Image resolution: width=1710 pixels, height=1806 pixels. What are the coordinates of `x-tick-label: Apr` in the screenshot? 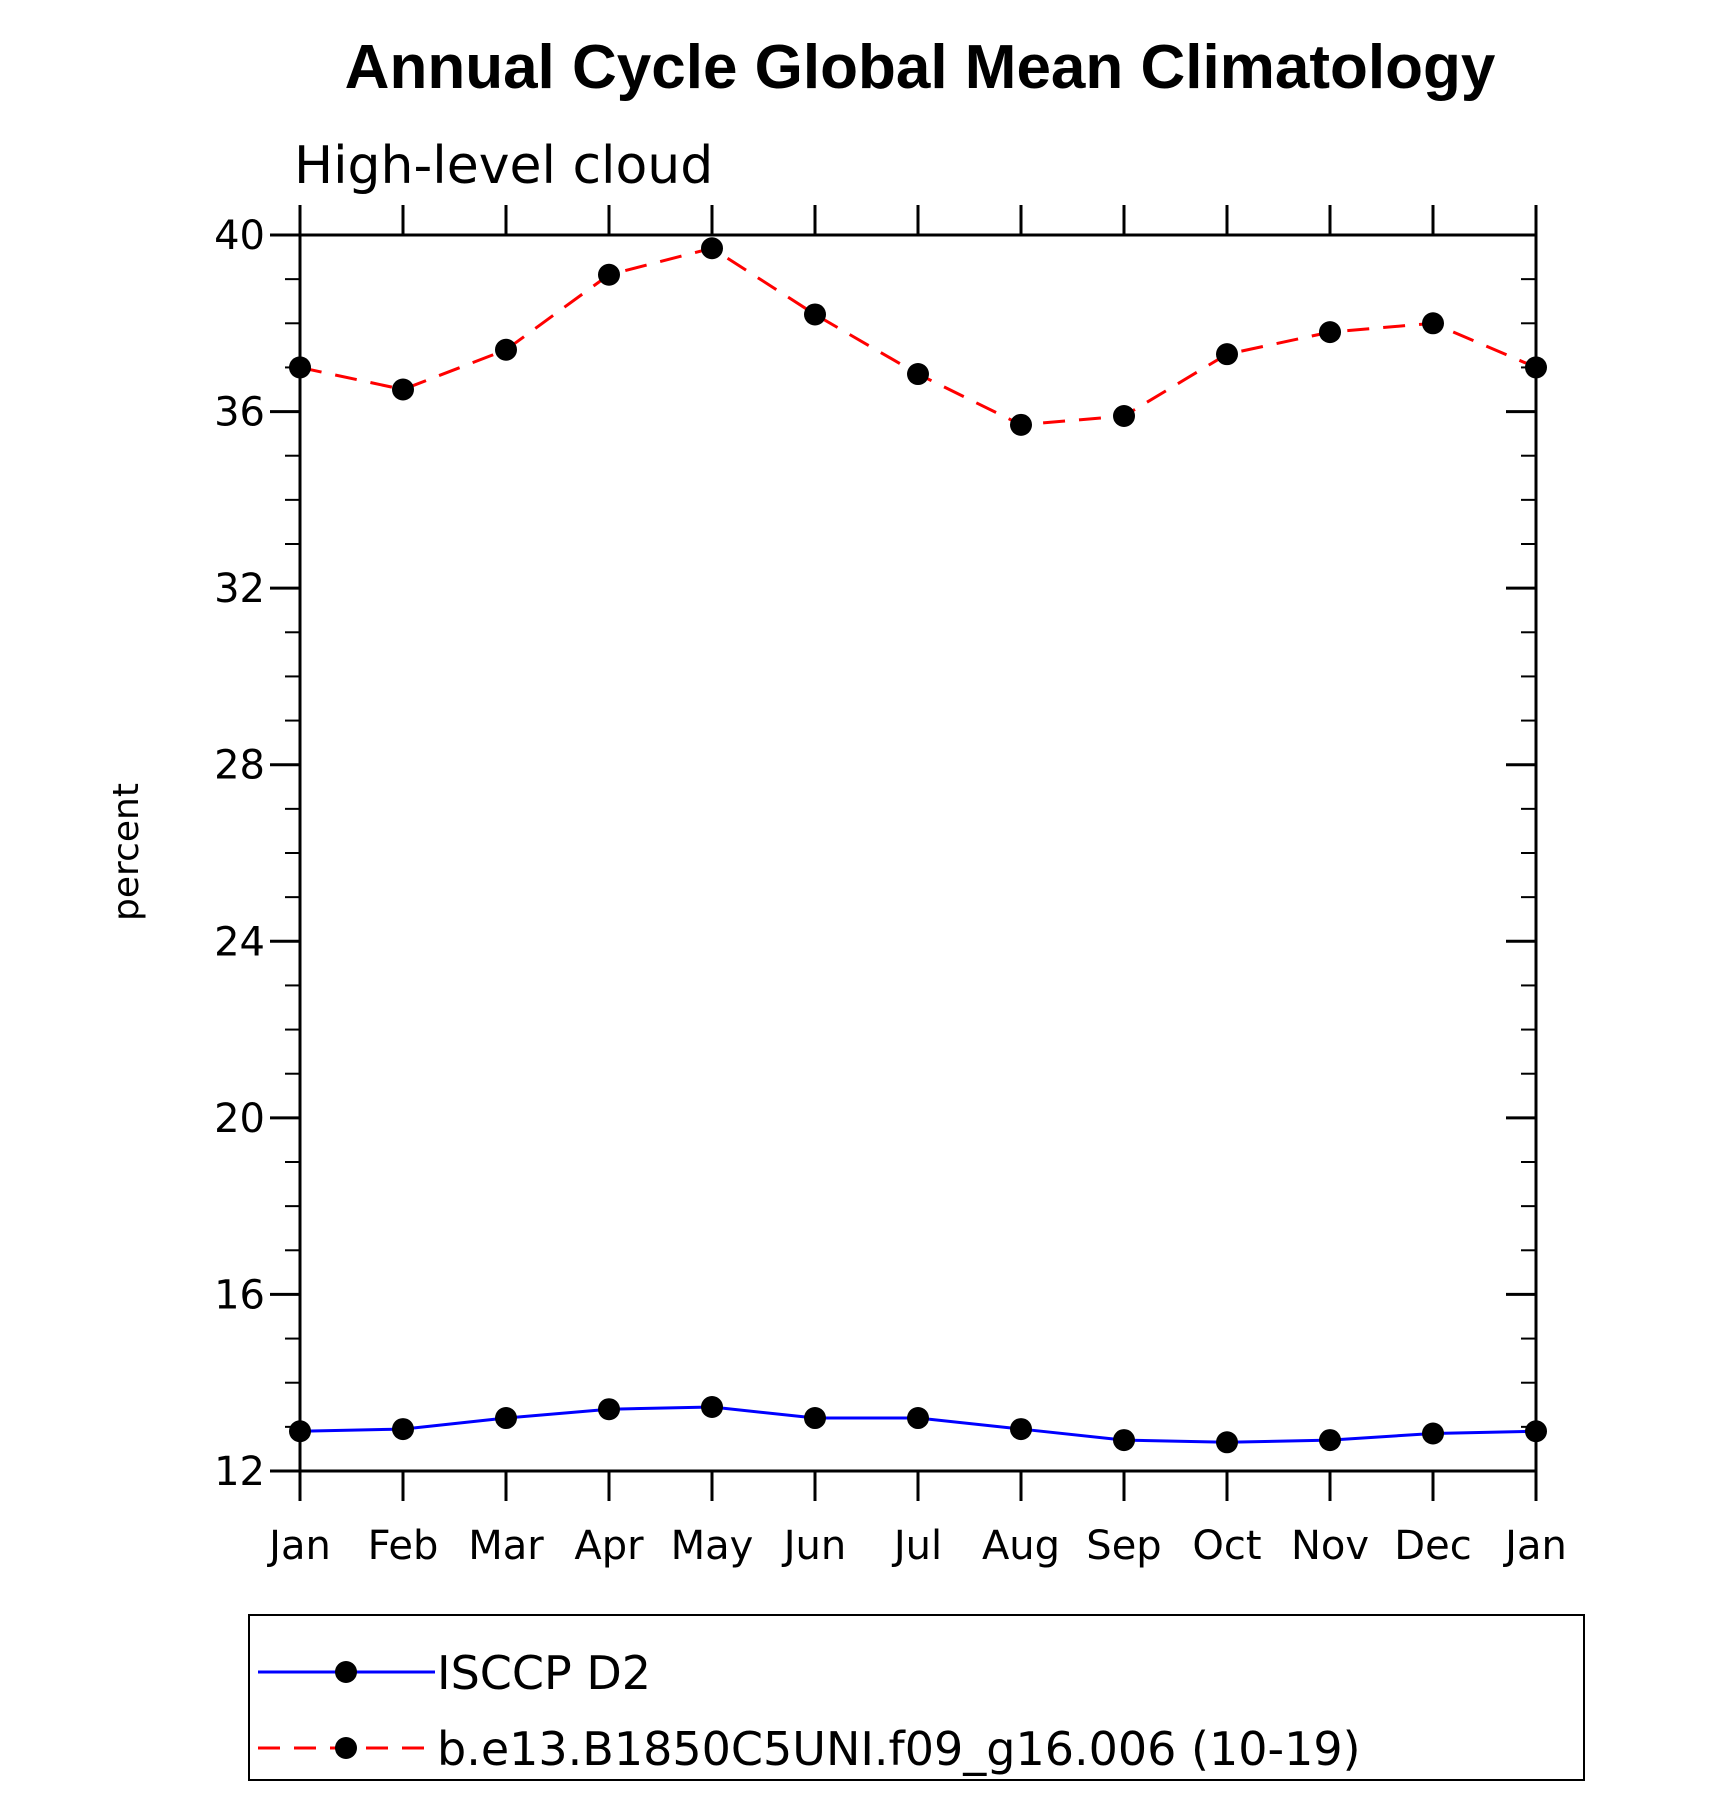 It's located at (609, 1546).